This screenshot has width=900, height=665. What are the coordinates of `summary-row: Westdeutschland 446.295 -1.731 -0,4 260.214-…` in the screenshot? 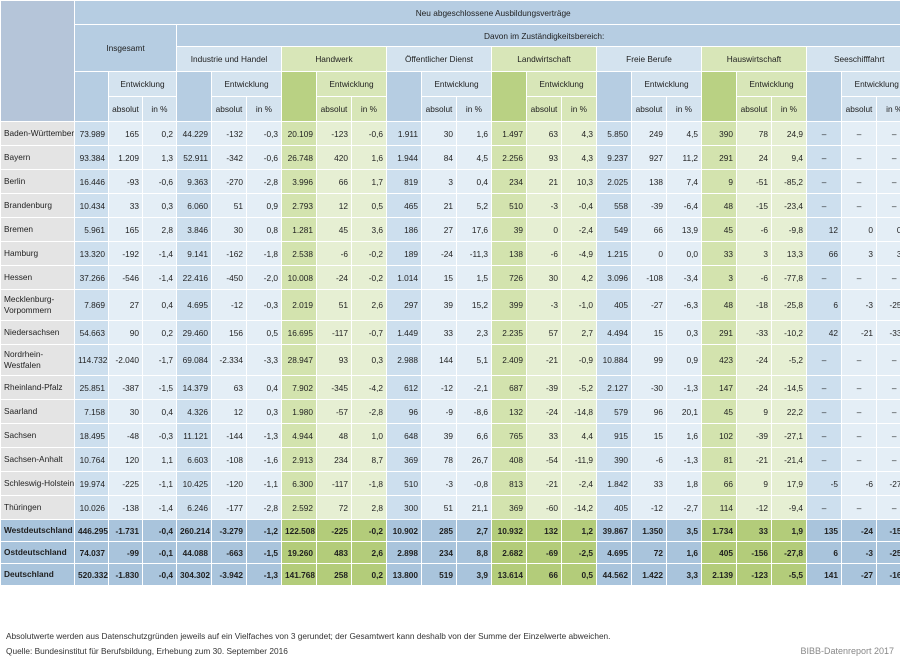 It's located at (450, 530).